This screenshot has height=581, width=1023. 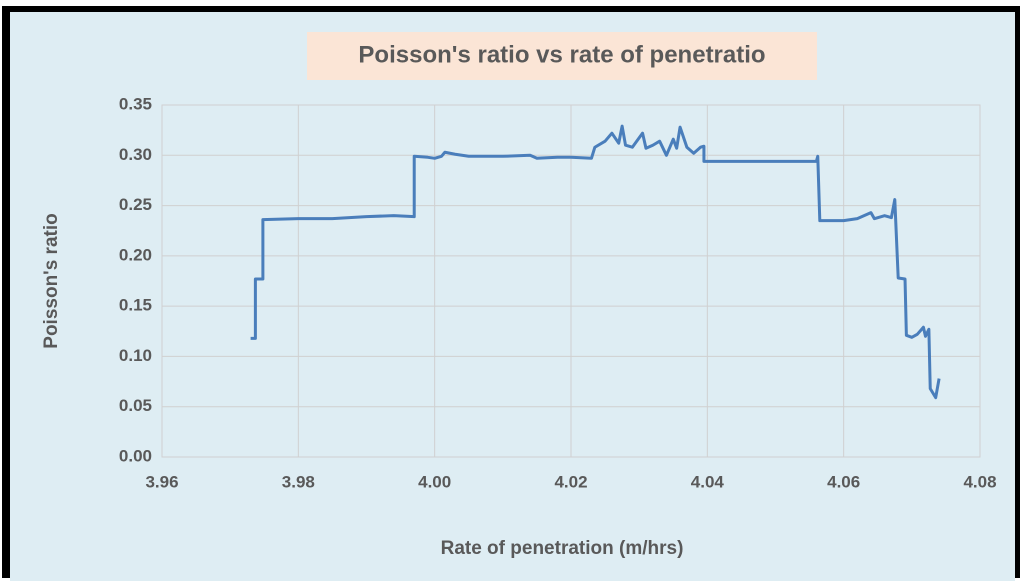 What do you see at coordinates (979, 481) in the screenshot?
I see `x-tick-label: 4.08` at bounding box center [979, 481].